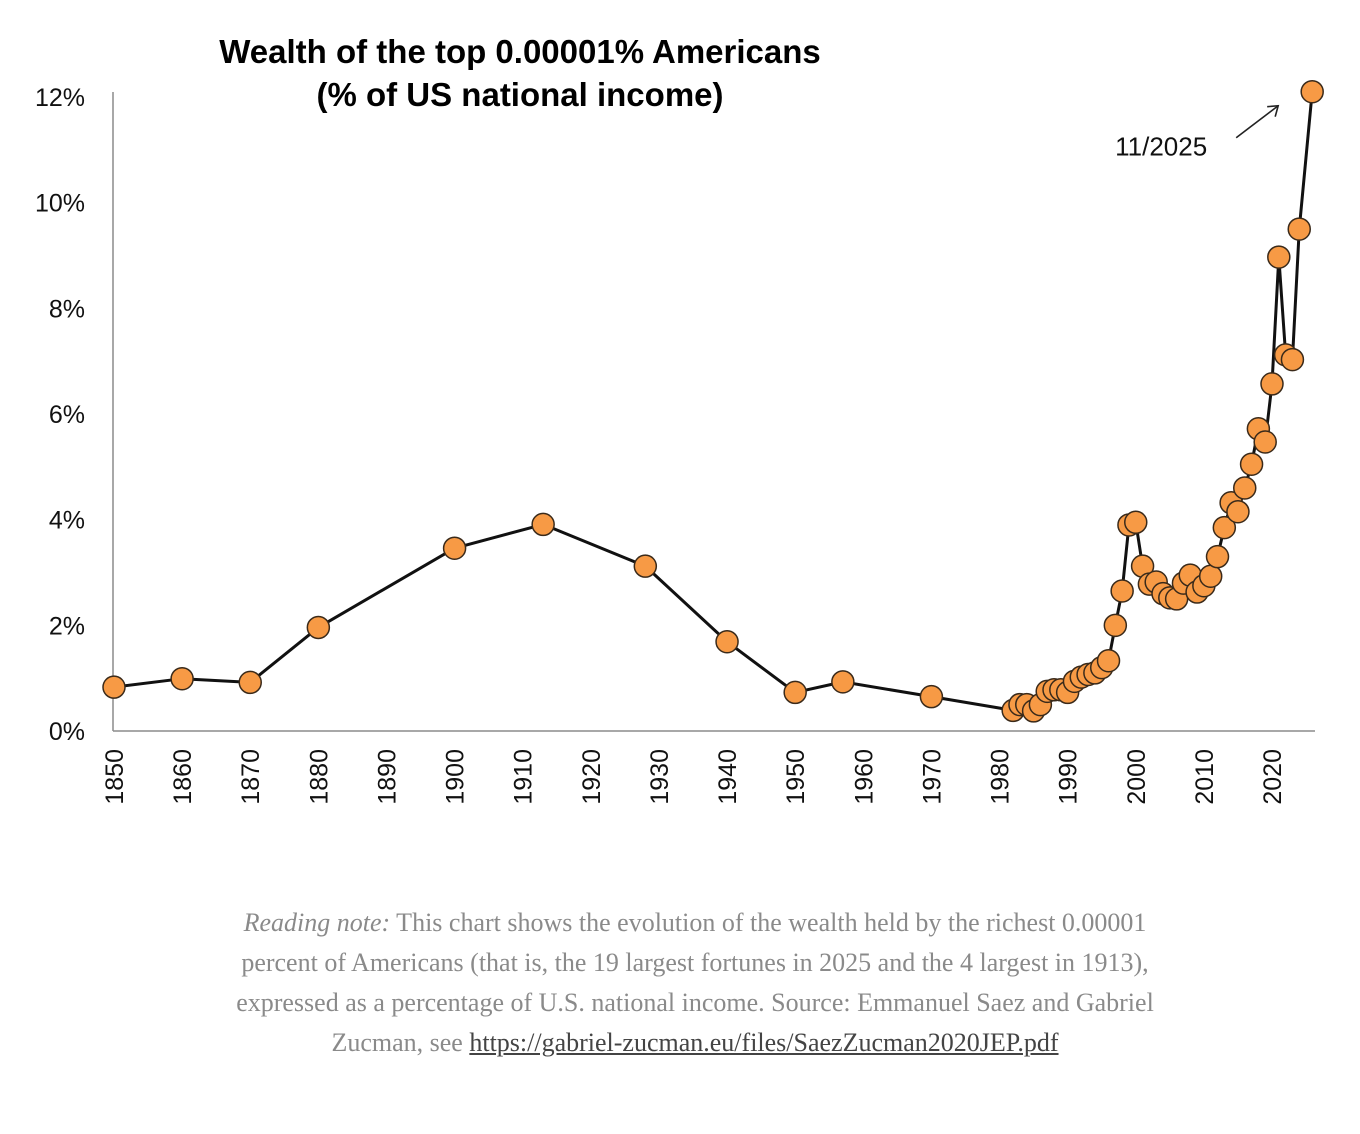 This screenshot has width=1360, height=1134. What do you see at coordinates (1257, 122) in the screenshot?
I see `annotation-arrow` at bounding box center [1257, 122].